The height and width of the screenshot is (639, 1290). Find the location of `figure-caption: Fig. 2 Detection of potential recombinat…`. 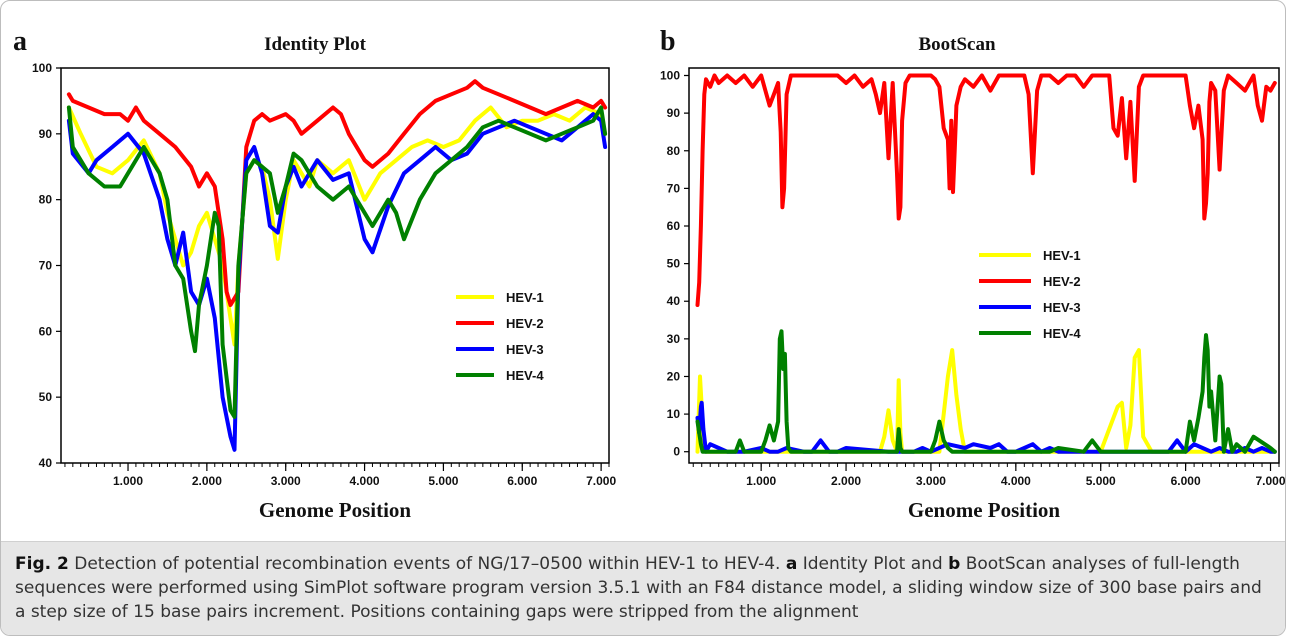

figure-caption: Fig. 2 Detection of potential recombinat… is located at coordinates (640, 588).